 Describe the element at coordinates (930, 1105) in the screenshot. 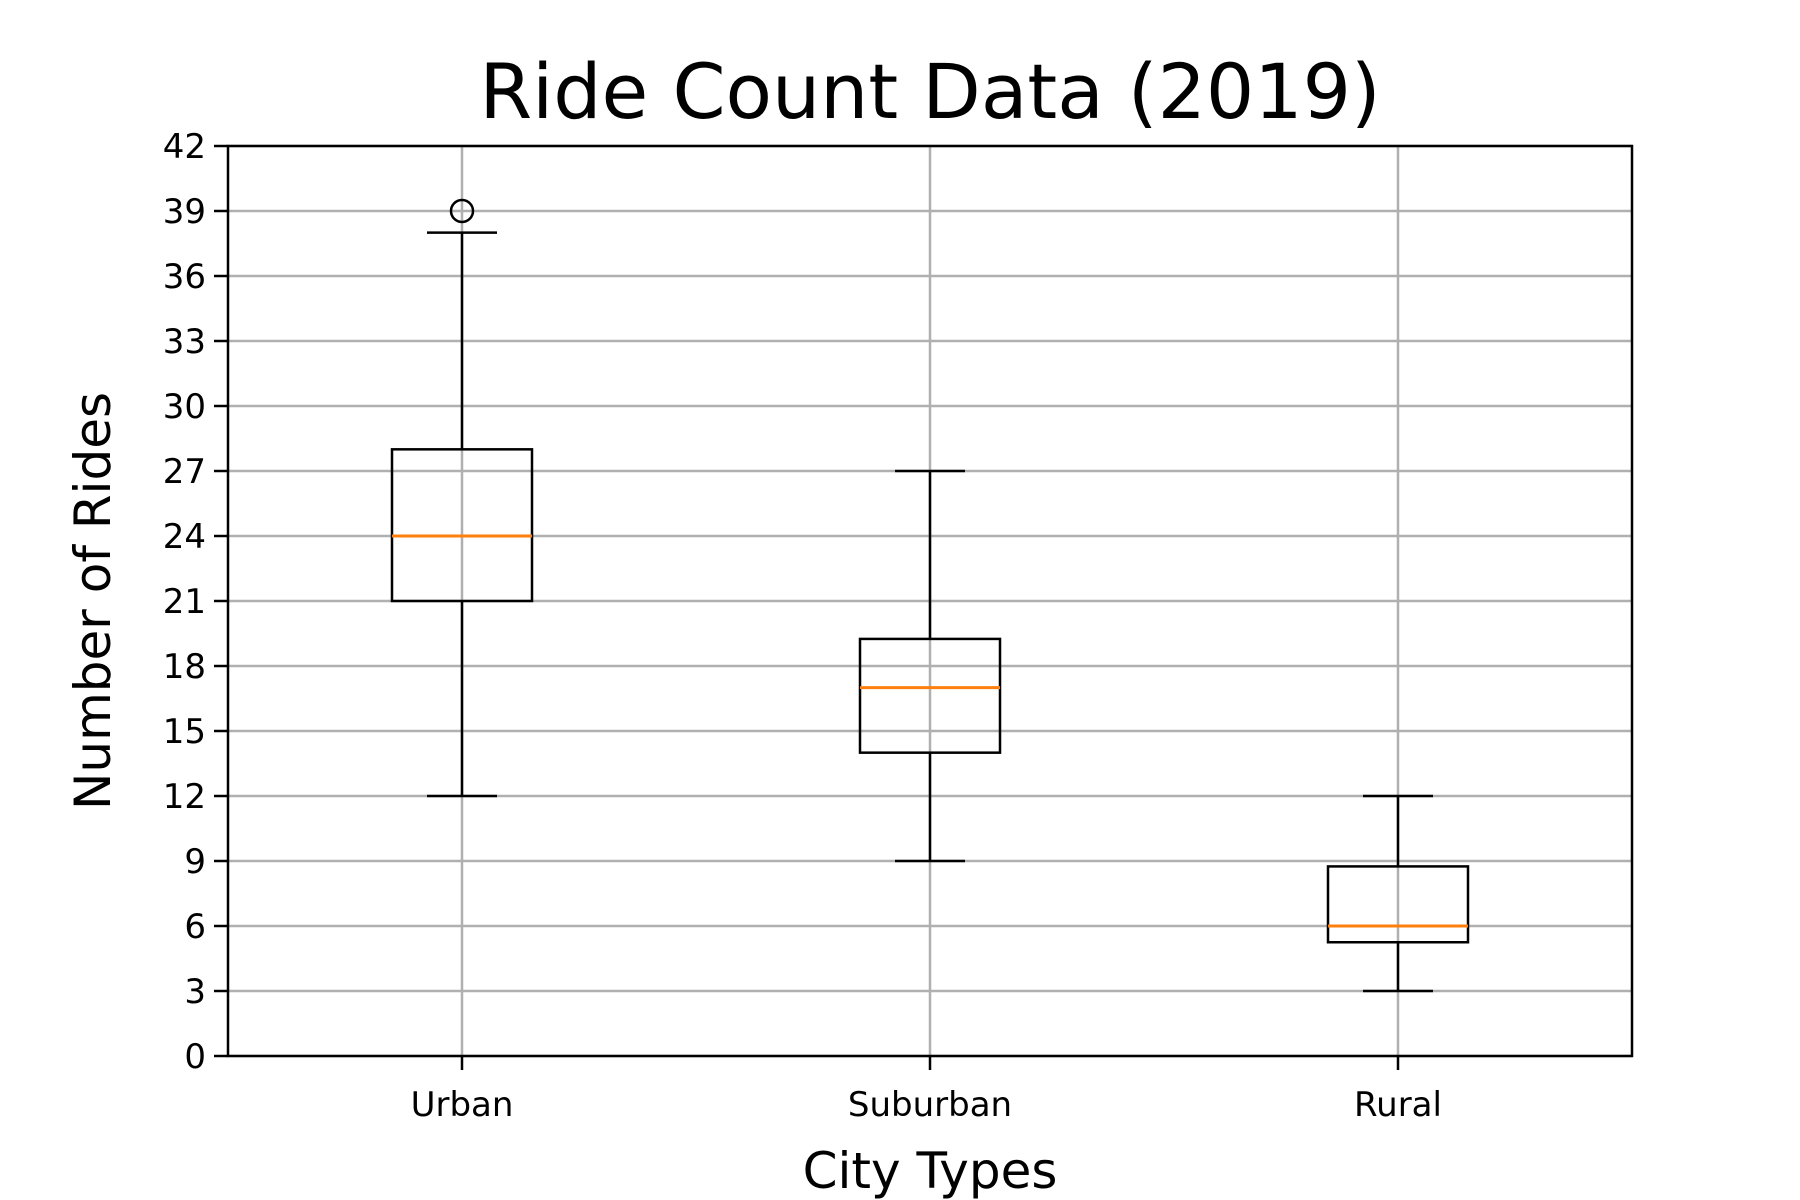

I see `x-tick-label-suburban: Suburban` at that location.